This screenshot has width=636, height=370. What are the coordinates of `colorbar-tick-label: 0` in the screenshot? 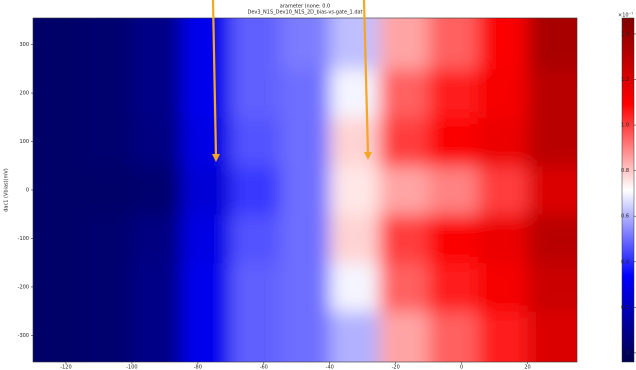 It's located at (627, 353).